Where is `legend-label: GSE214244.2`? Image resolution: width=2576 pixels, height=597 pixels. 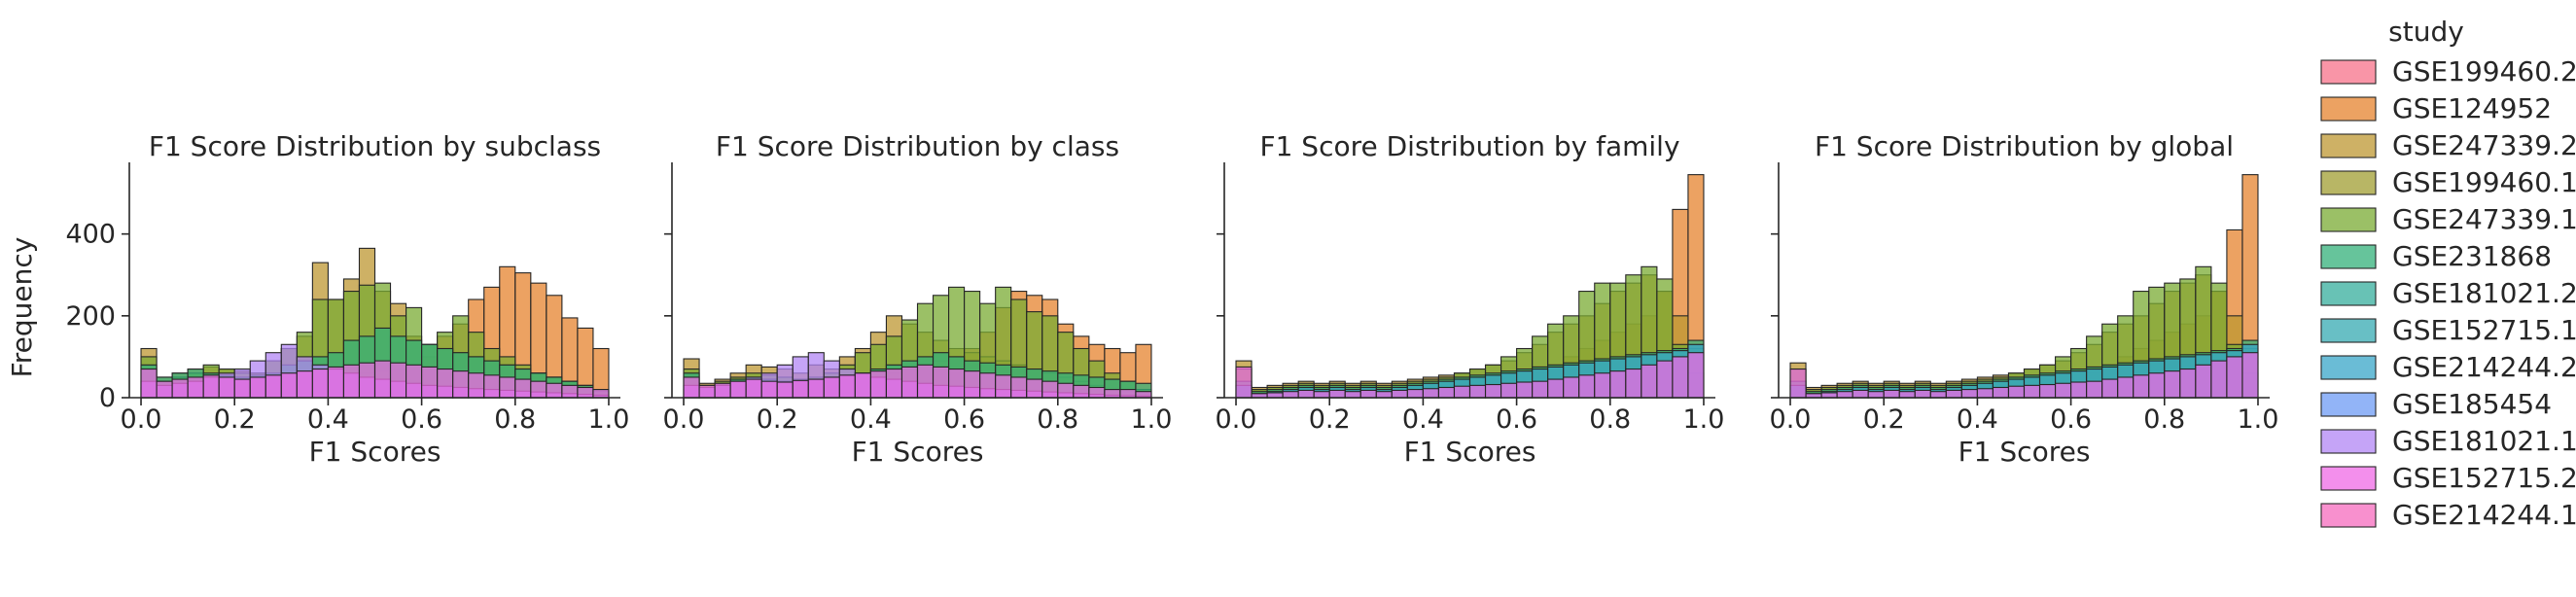 legend-label: GSE214244.2 is located at coordinates (2484, 367).